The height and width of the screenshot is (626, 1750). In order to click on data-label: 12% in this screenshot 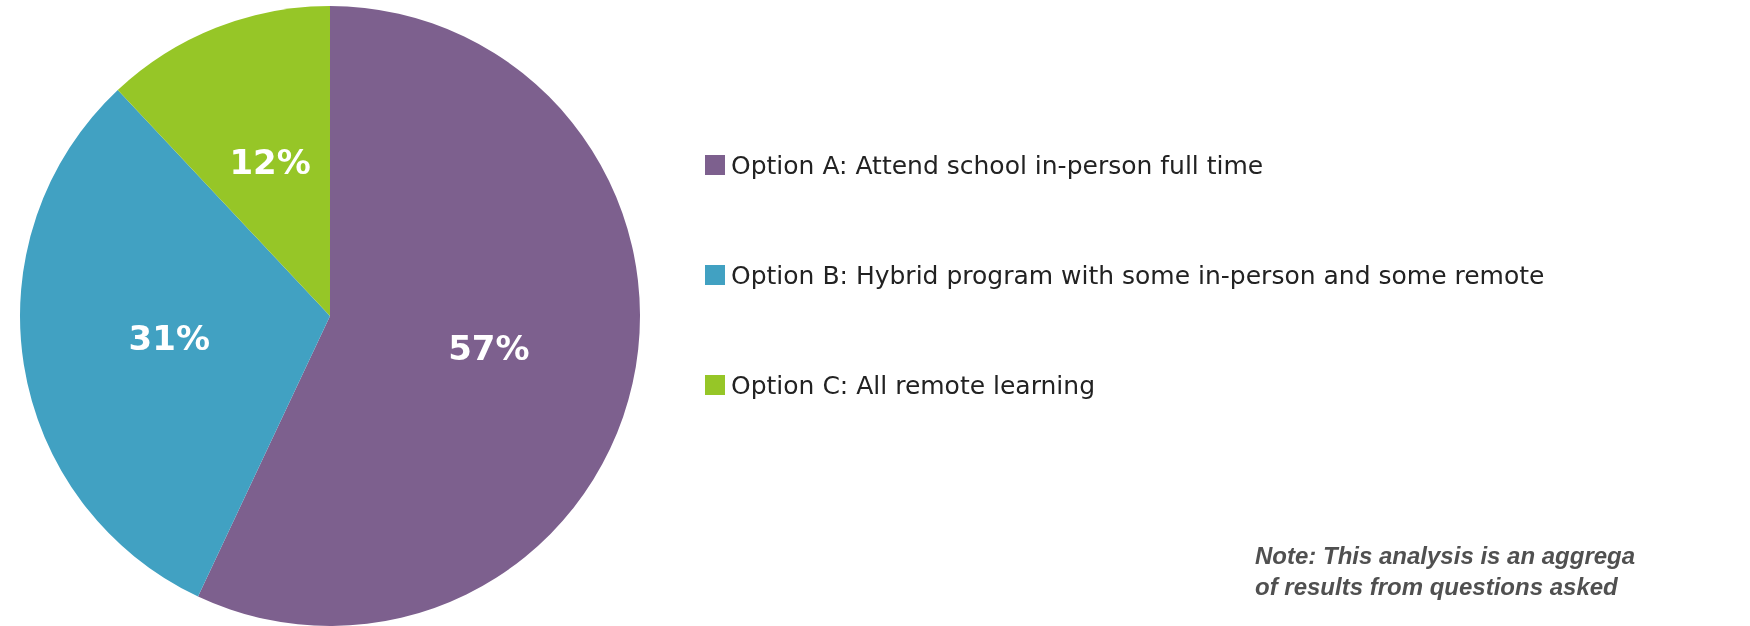, I will do `click(270, 161)`.